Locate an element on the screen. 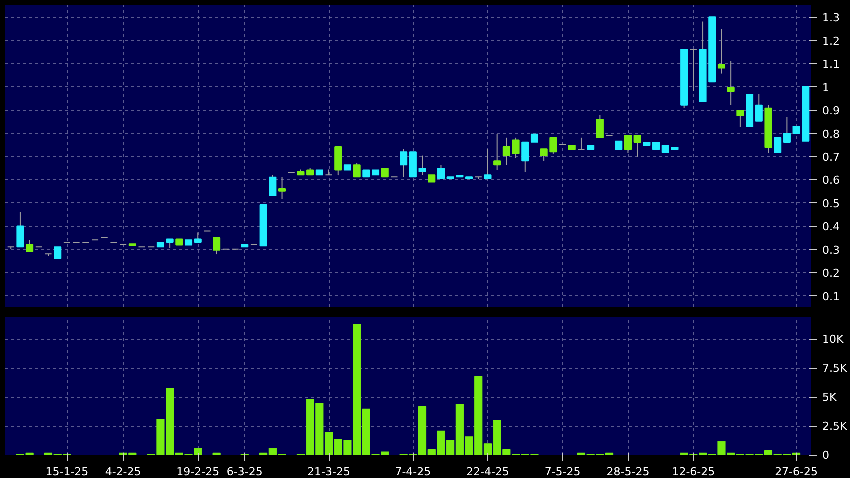 This screenshot has height=478, width=850. y-tick-label: 0.6 is located at coordinates (831, 181).